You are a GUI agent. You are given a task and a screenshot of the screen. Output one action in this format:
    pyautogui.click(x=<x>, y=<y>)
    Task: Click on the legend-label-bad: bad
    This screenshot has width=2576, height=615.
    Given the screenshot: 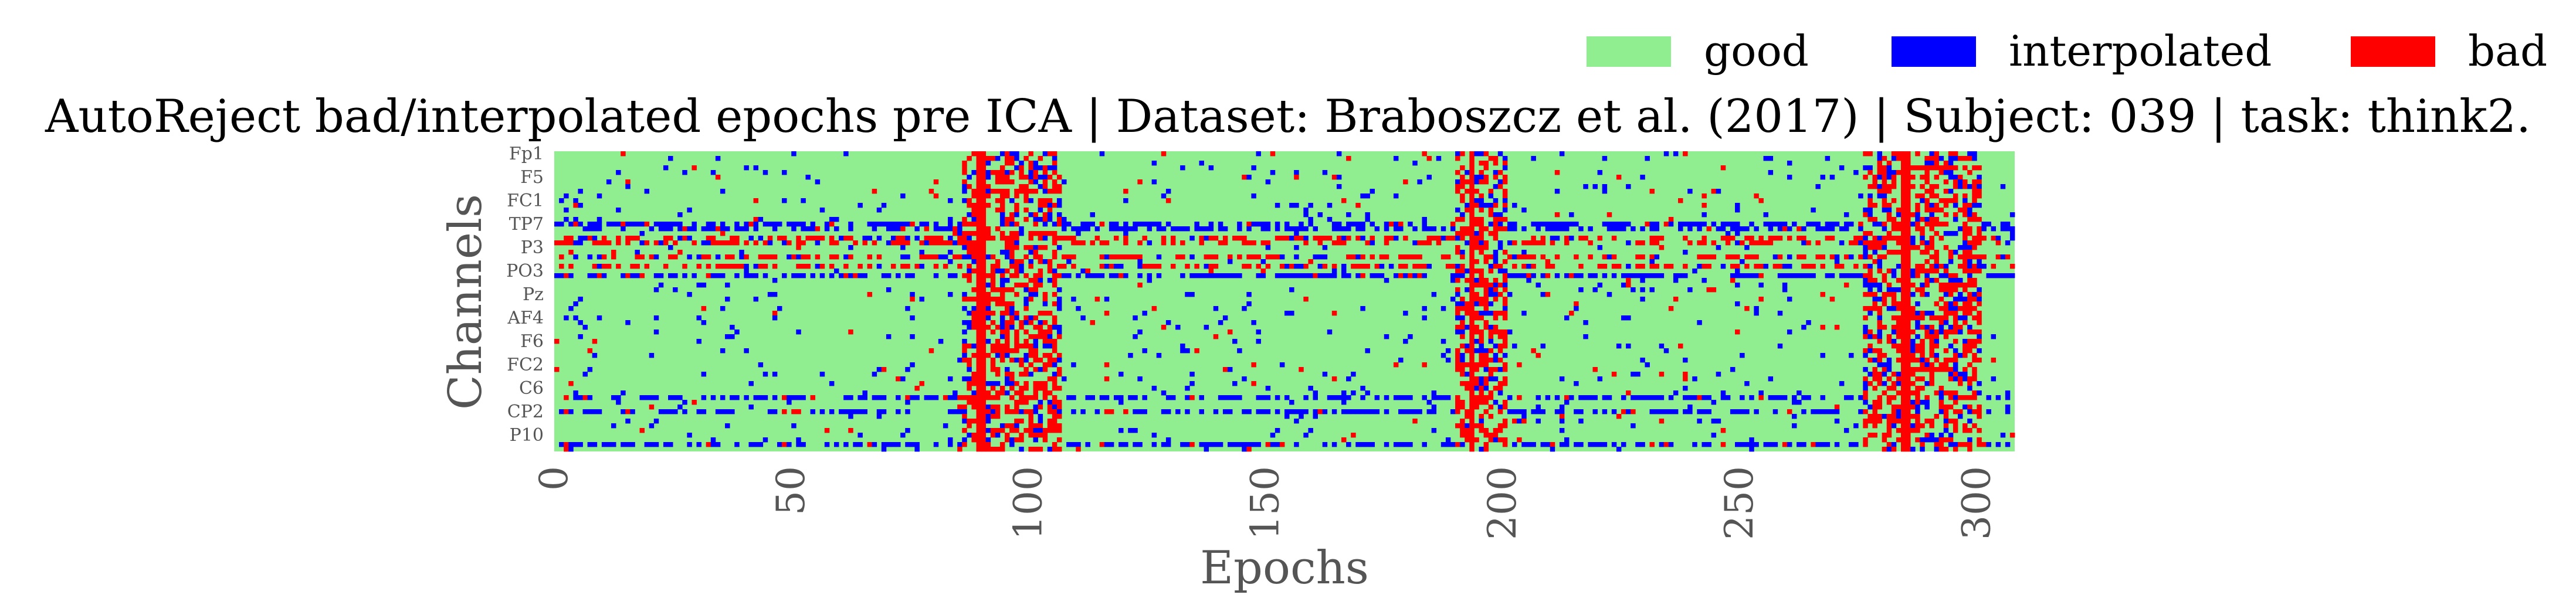 What is the action you would take?
    pyautogui.click(x=2507, y=51)
    